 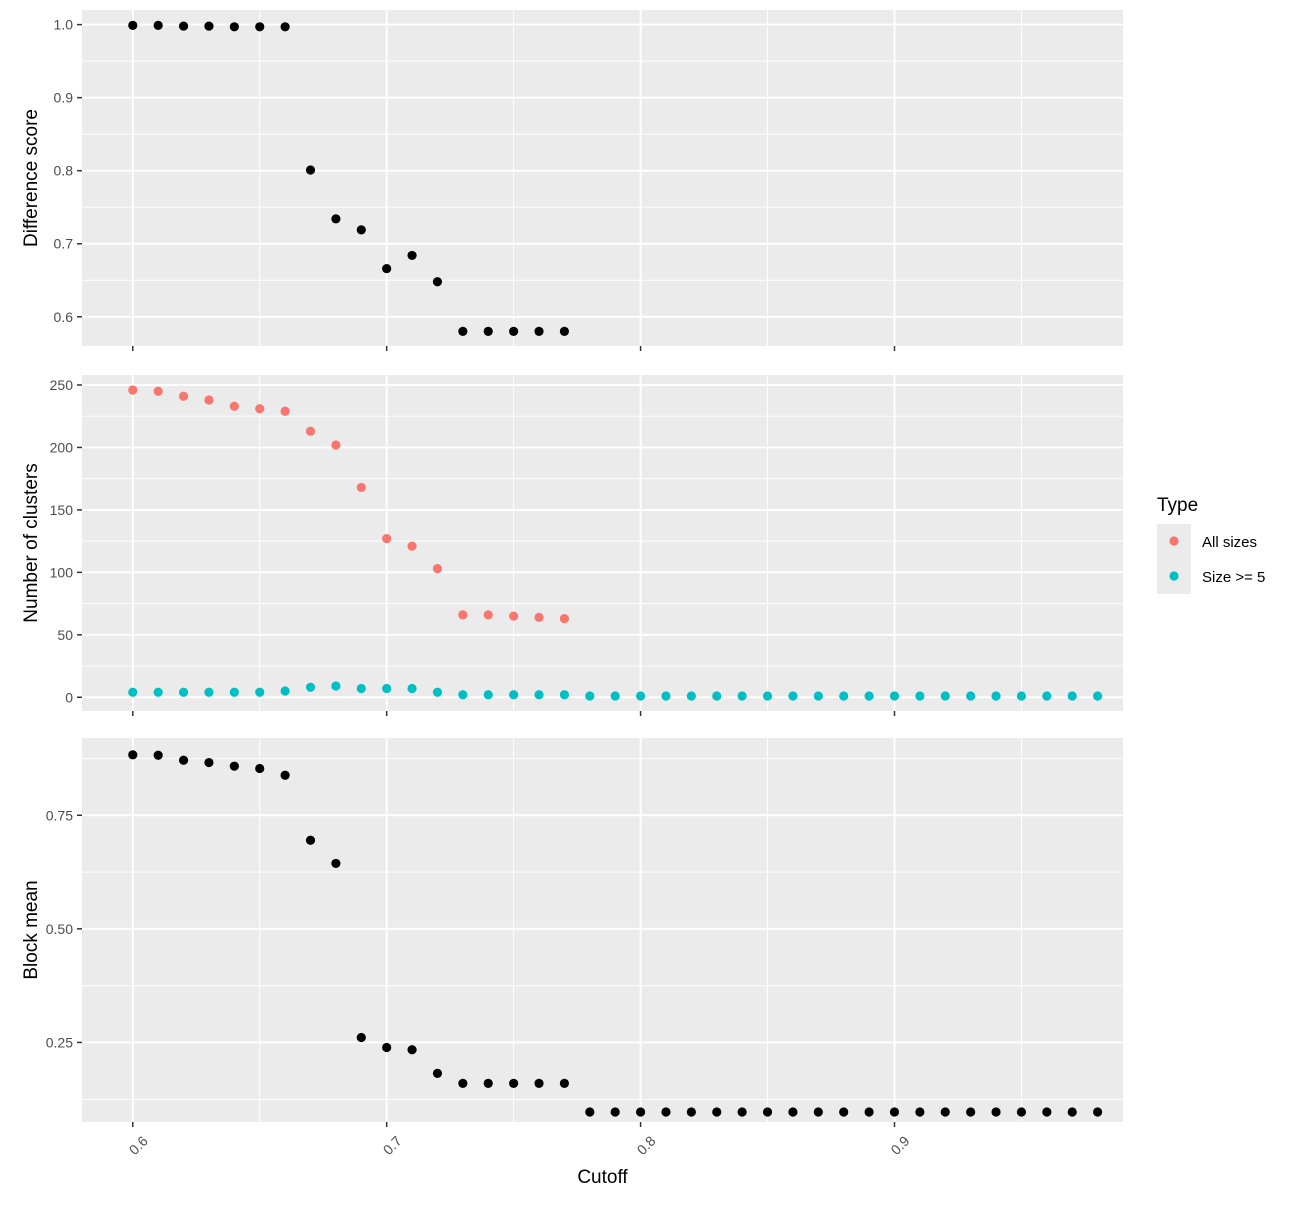 I want to click on legend-title: Type, so click(x=1177, y=505).